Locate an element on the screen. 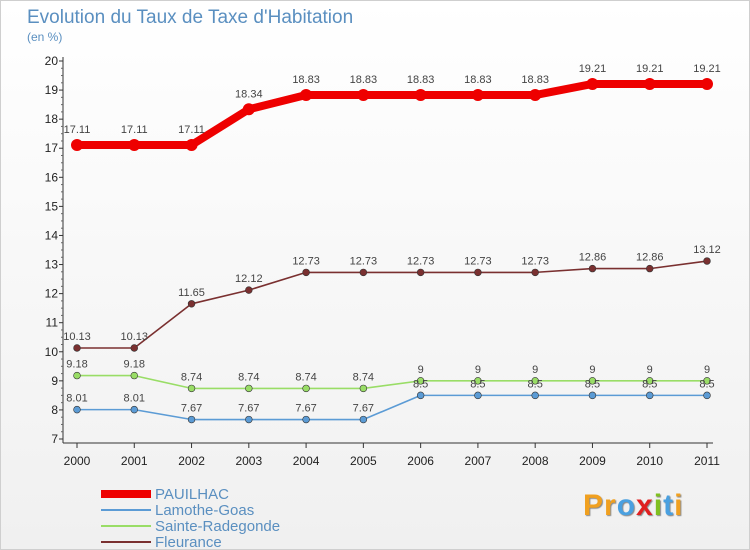 The image size is (750, 550). legend-label: PAUILHAC is located at coordinates (192, 494).